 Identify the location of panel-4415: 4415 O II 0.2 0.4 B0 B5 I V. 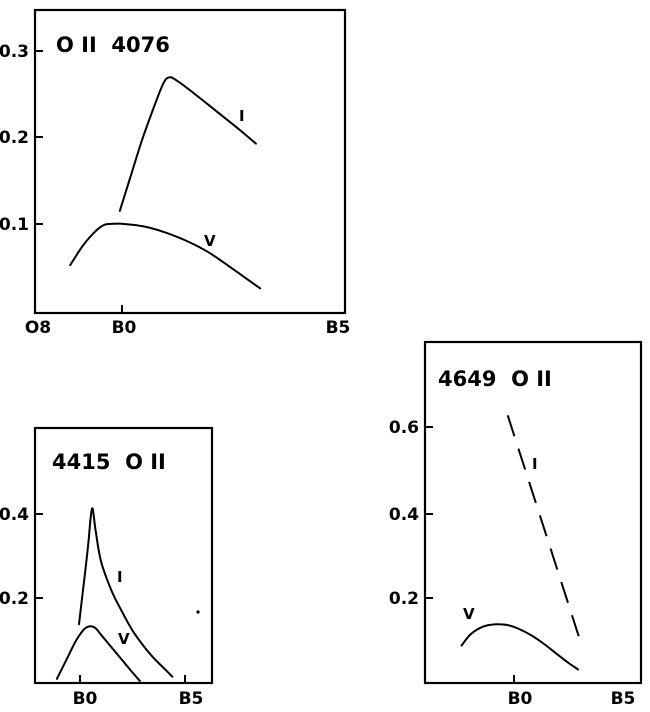
(107, 567).